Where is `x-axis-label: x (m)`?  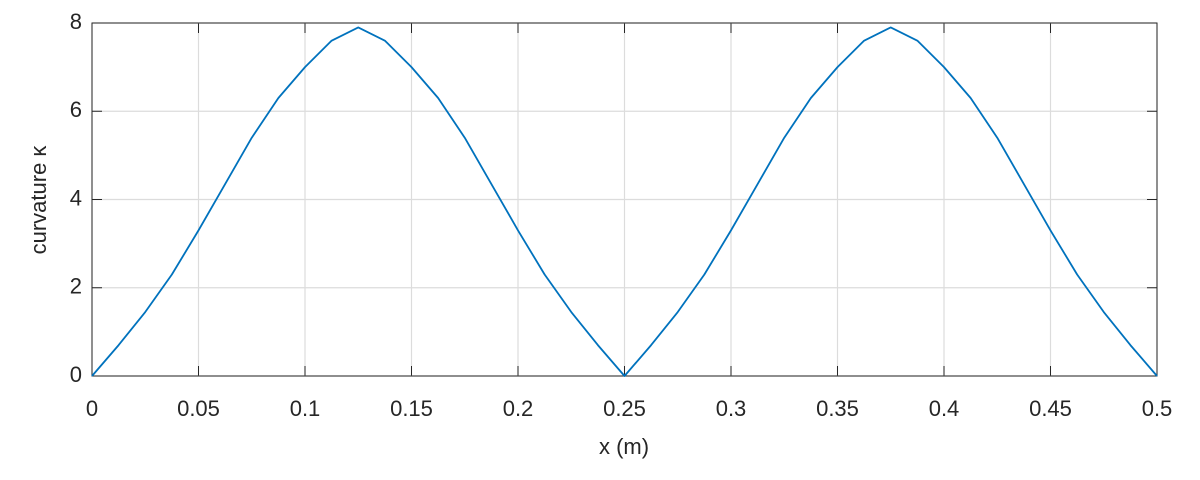 x-axis-label: x (m) is located at coordinates (624, 446).